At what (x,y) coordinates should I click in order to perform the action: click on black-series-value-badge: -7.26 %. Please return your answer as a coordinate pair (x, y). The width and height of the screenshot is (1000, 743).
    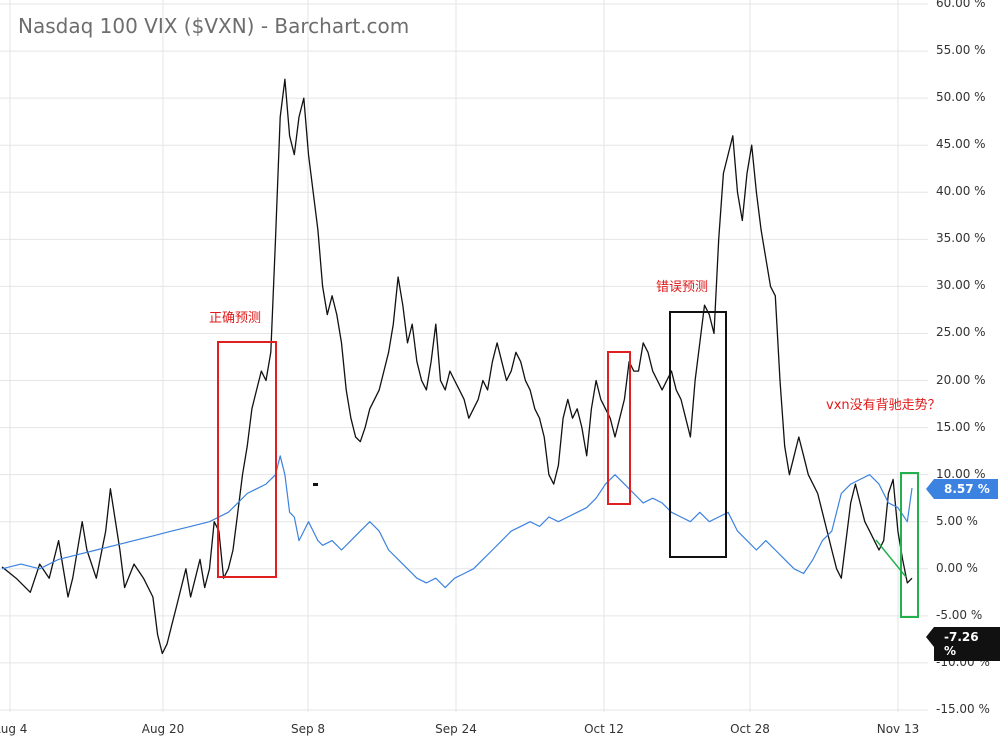
    Looking at the image, I should click on (963, 644).